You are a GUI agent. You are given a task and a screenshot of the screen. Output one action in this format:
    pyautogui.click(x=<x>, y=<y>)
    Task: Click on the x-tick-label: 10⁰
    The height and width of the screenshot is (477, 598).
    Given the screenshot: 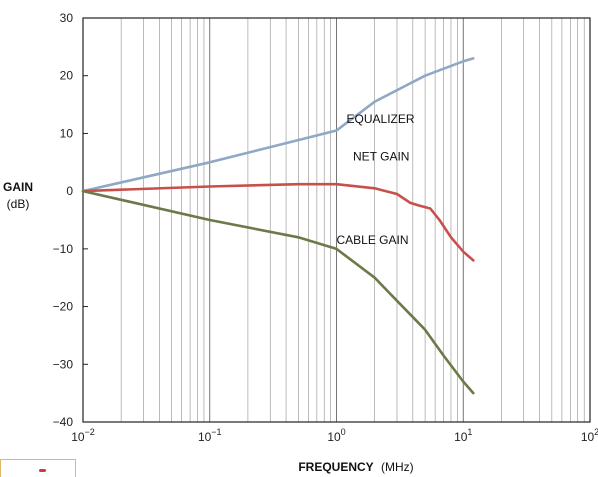 What is the action you would take?
    pyautogui.click(x=336, y=435)
    